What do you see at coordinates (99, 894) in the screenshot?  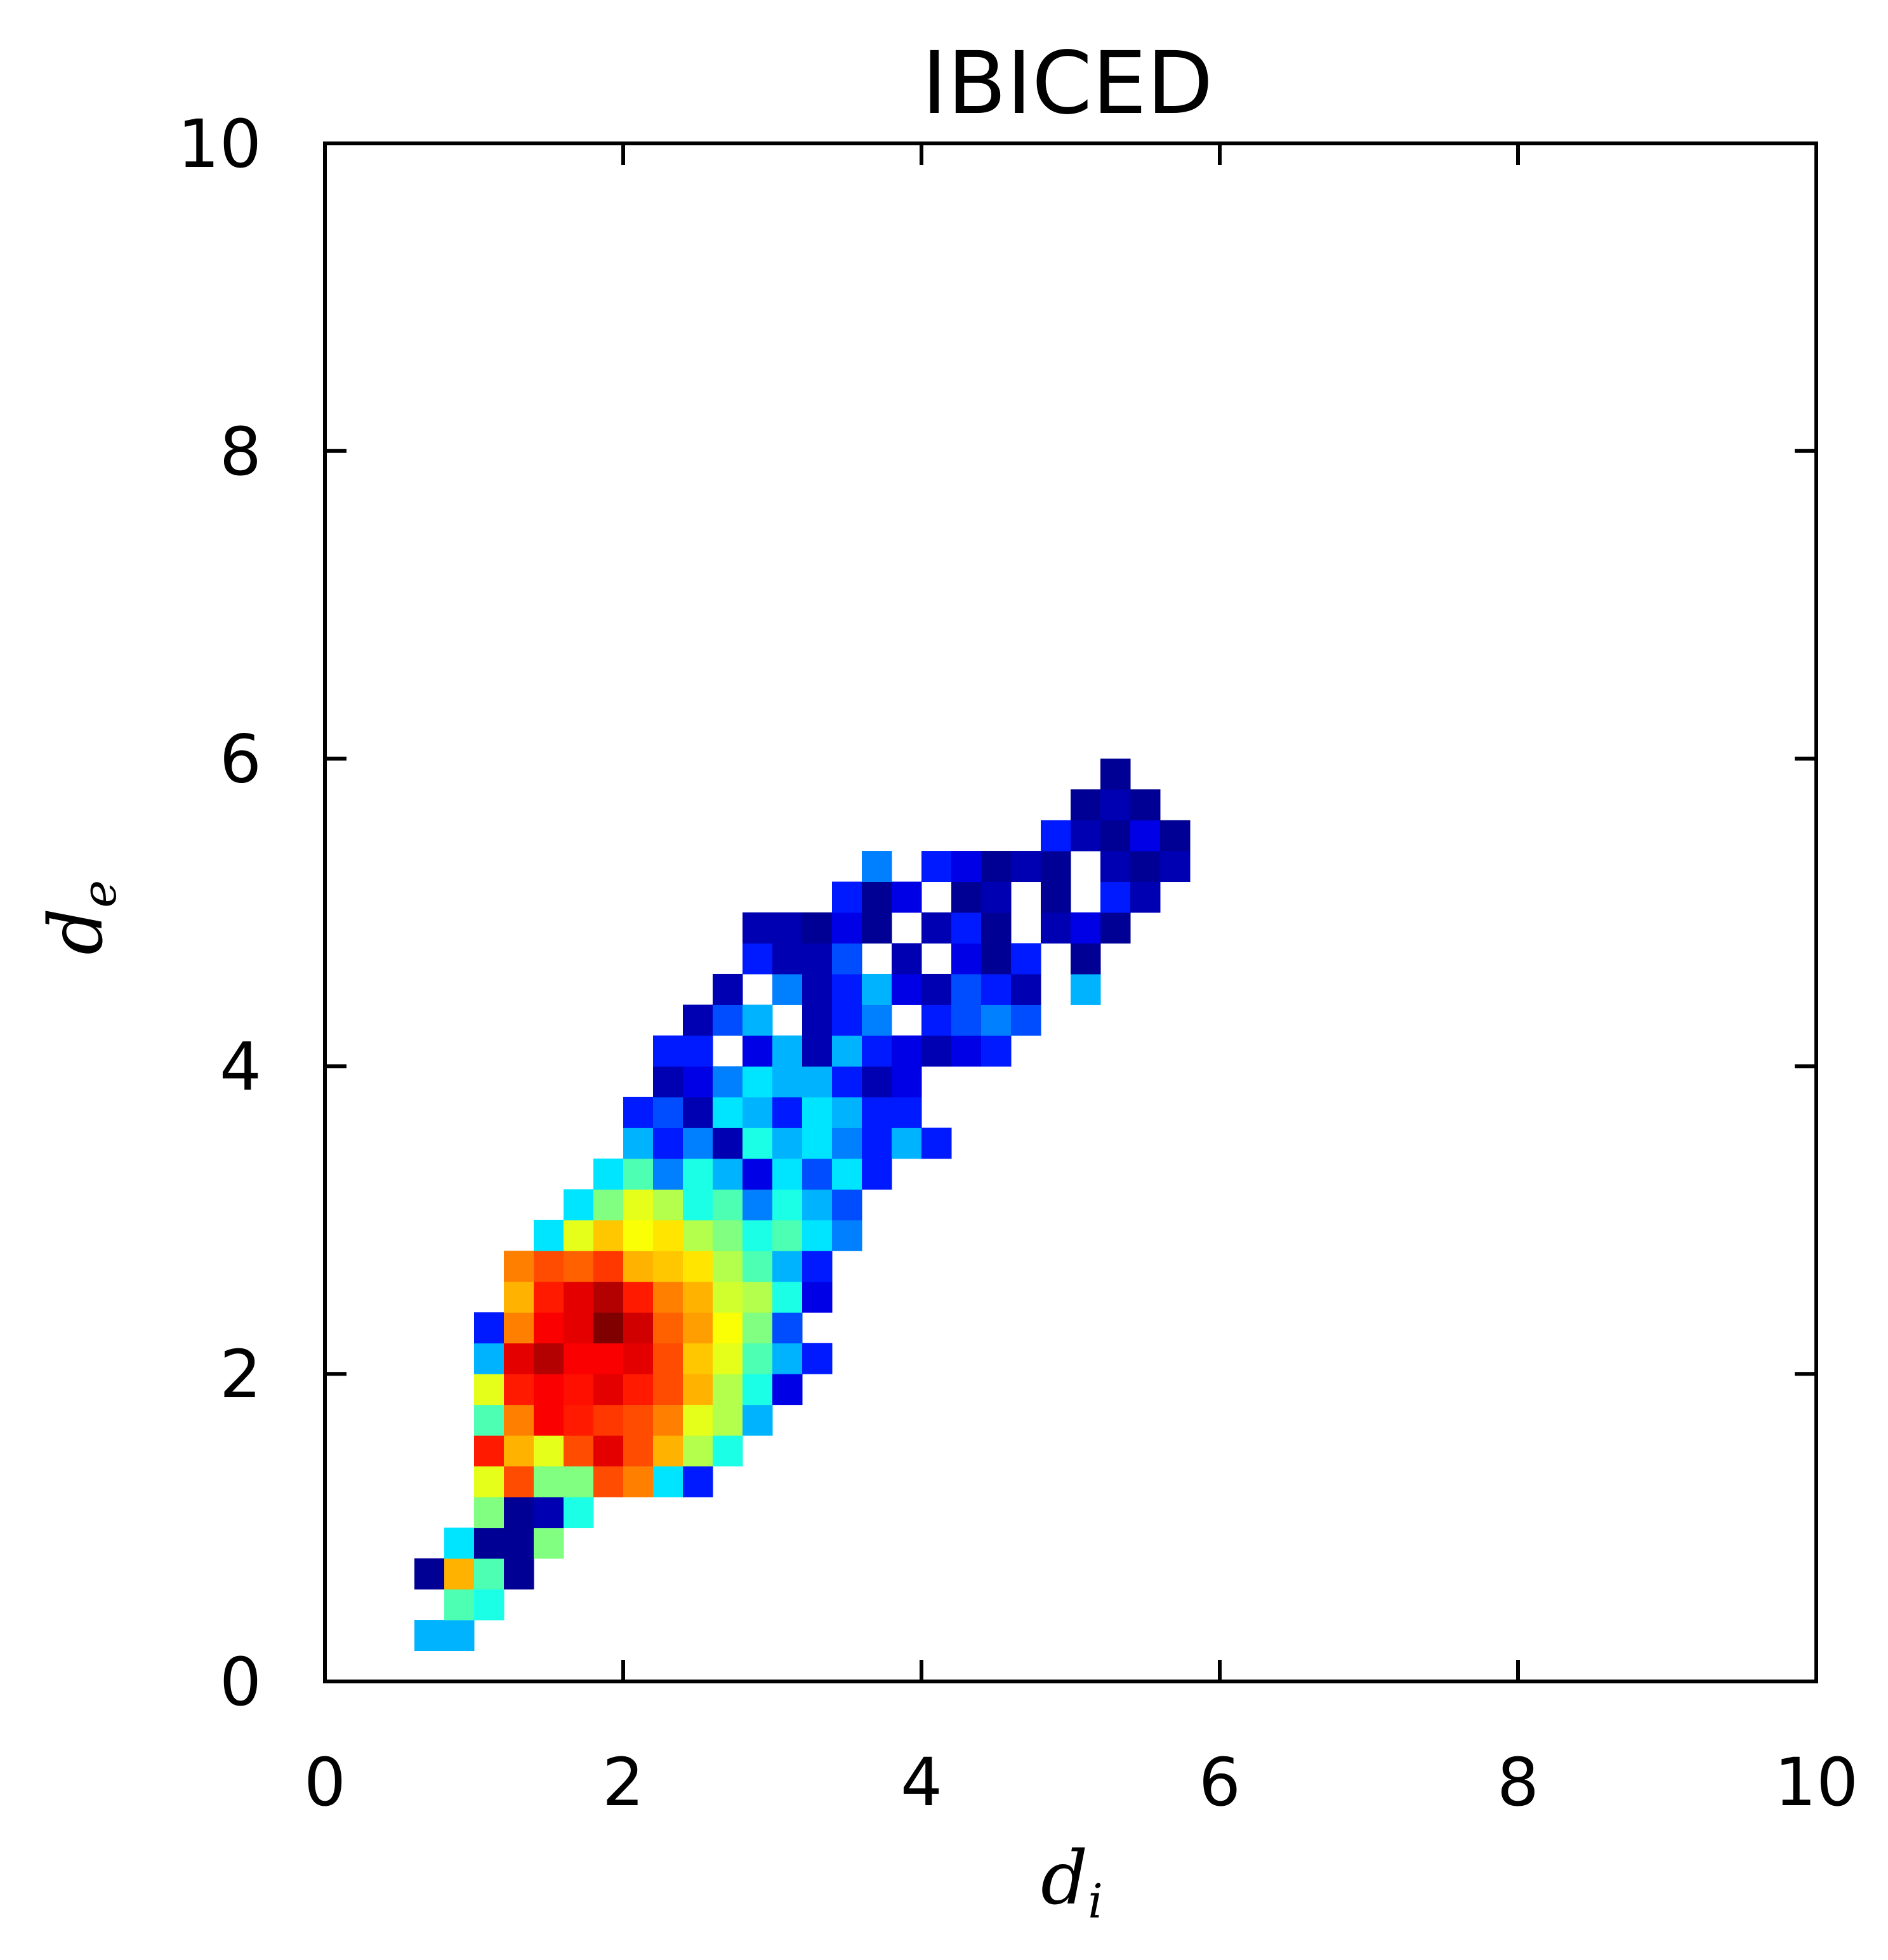 I see `y-axis-label-subscript: e` at bounding box center [99, 894].